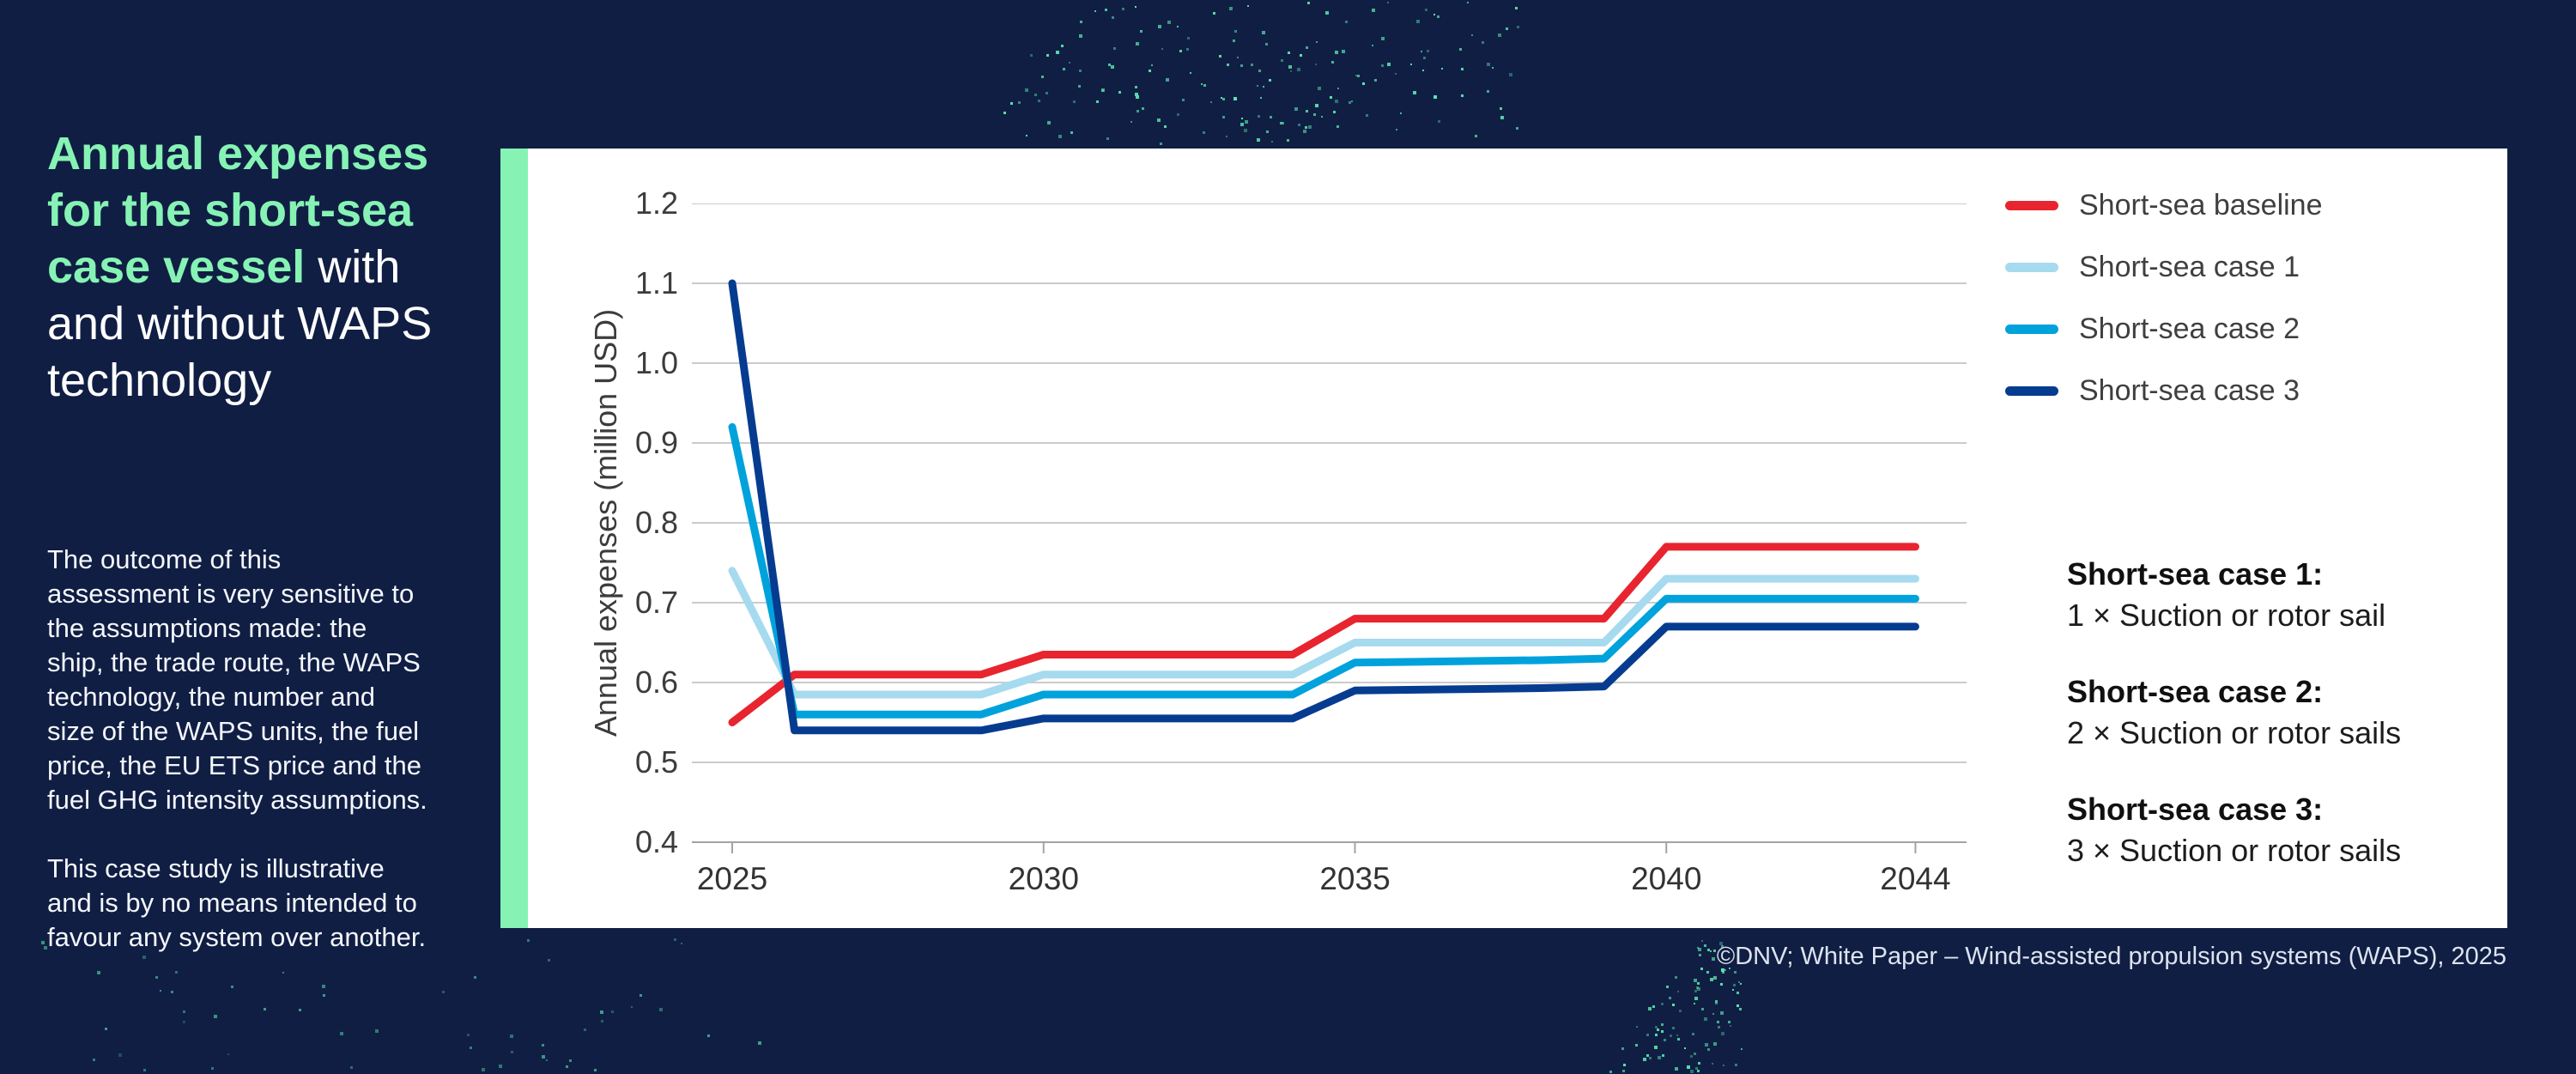  I want to click on page-title-line: Annual expenses, so click(238, 153).